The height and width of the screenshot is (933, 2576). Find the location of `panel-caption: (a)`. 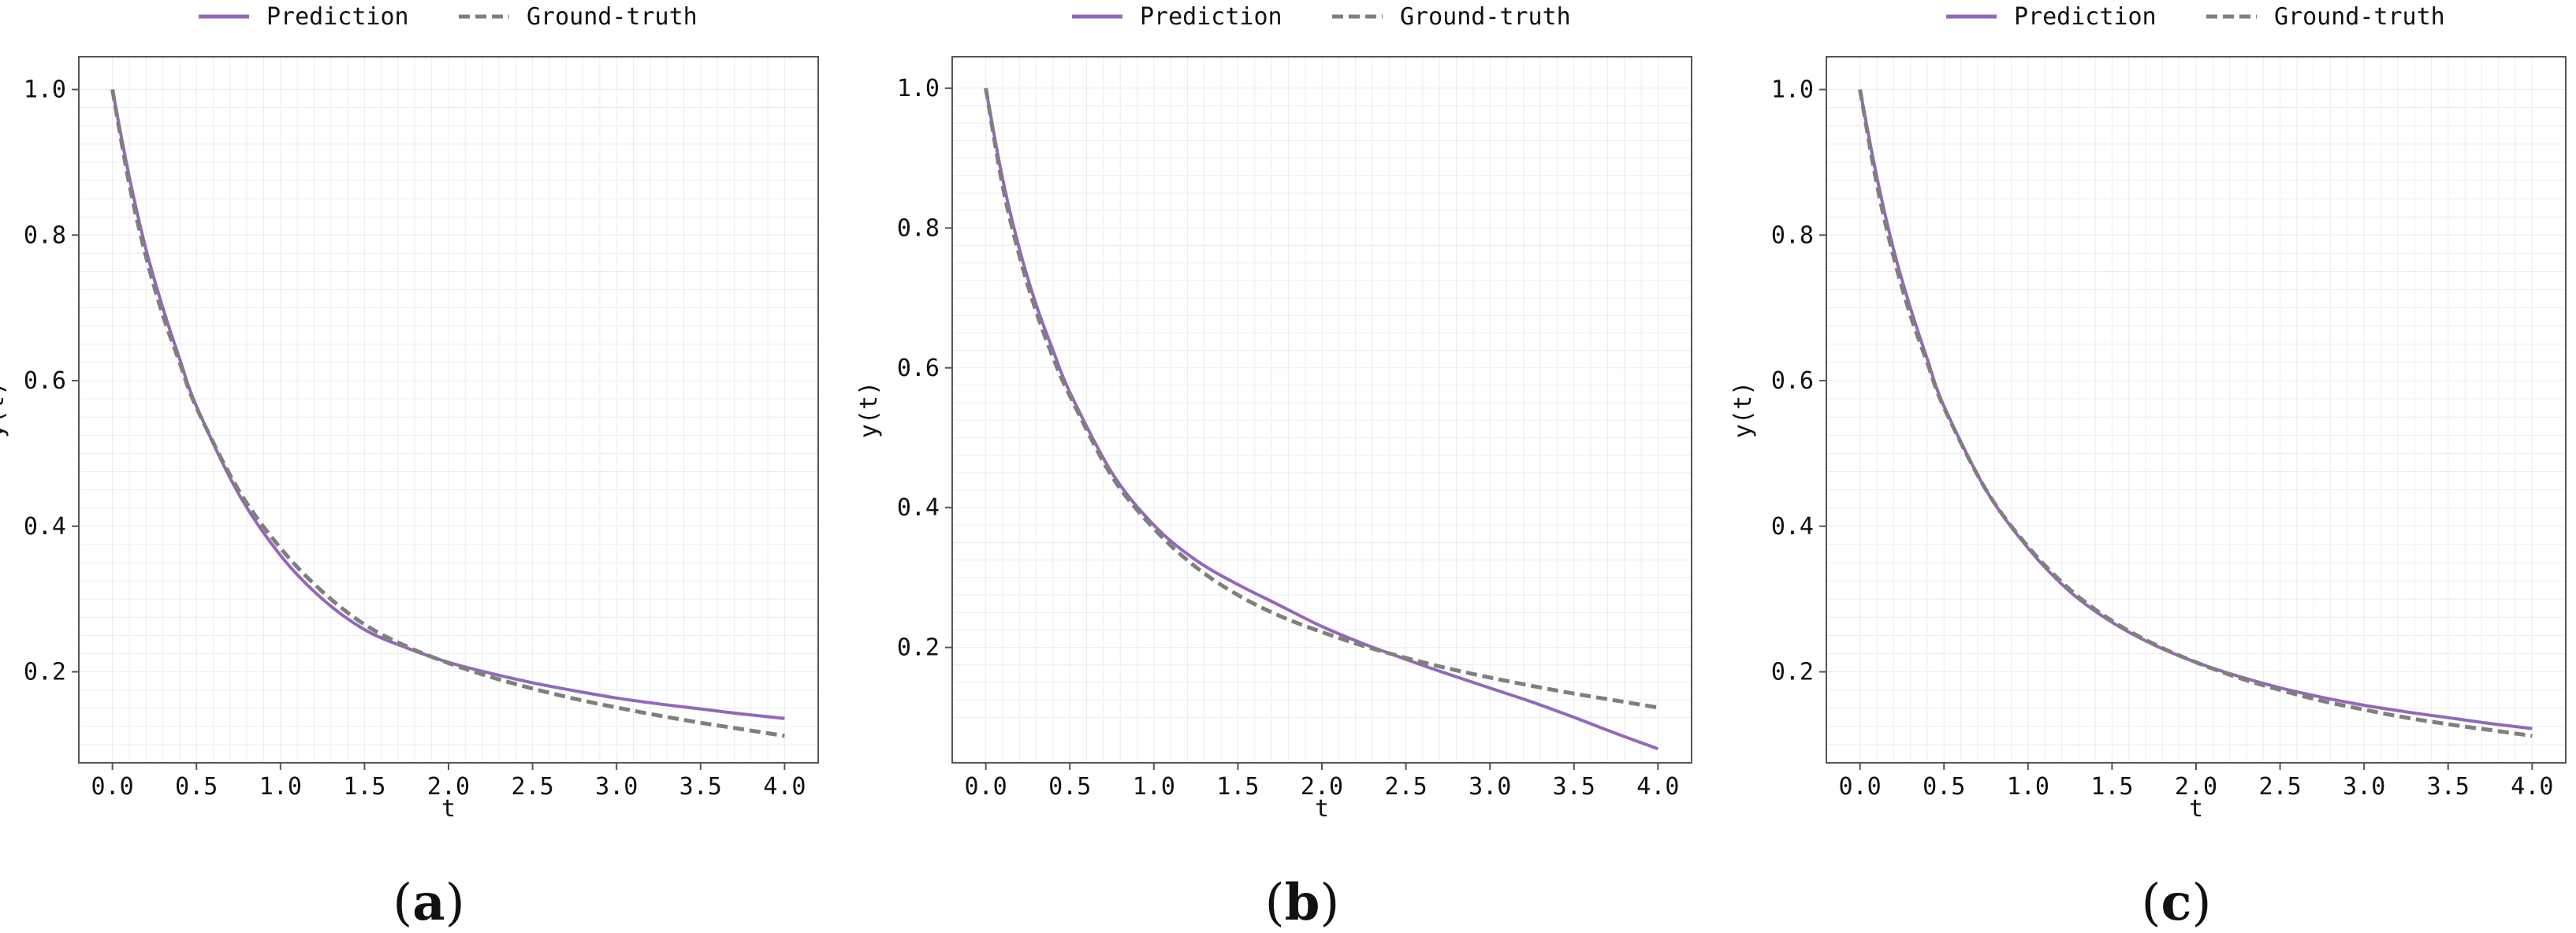

panel-caption: (a) is located at coordinates (428, 902).